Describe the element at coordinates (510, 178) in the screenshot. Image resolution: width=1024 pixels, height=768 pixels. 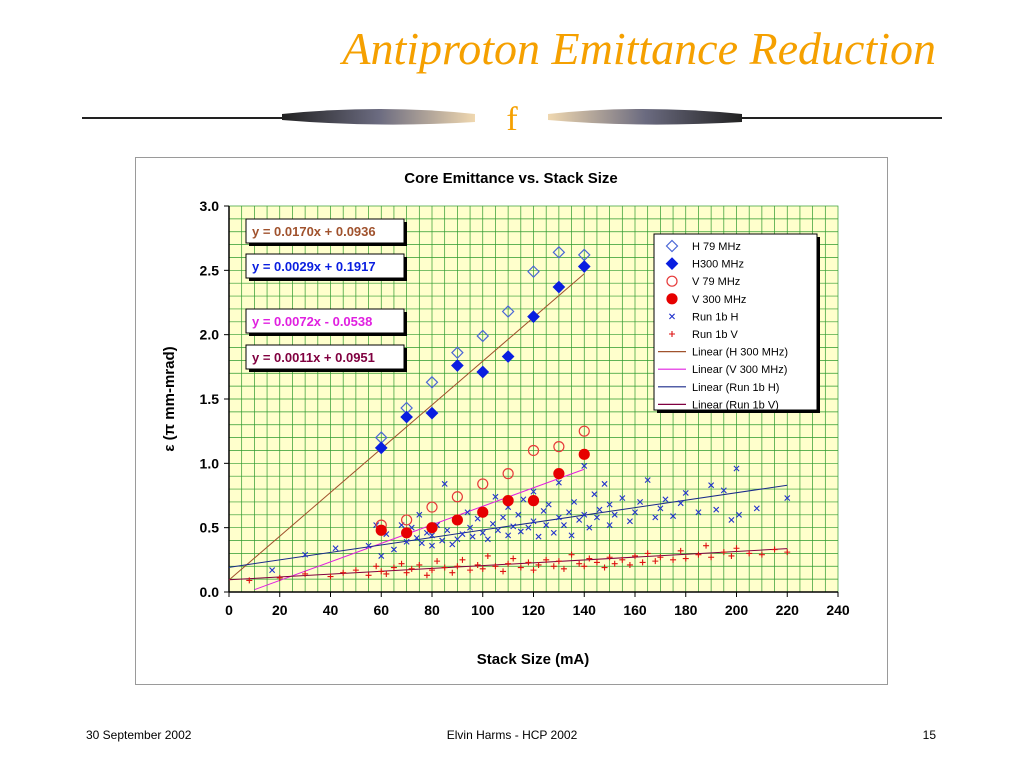
I see `chart-title: Core Emittance vs. Stack Size` at that location.